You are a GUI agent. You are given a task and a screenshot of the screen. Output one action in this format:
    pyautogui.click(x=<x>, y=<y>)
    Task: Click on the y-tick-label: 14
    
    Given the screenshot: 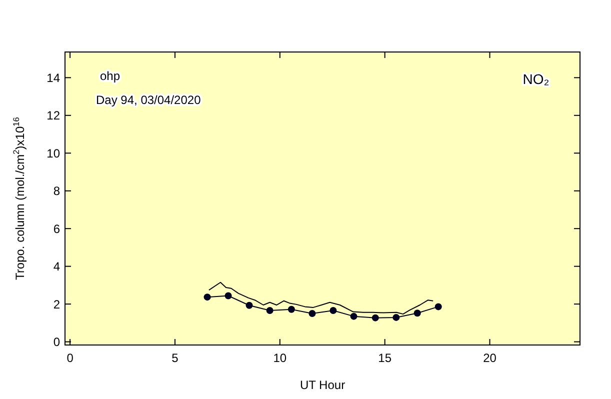 What is the action you would take?
    pyautogui.click(x=53, y=77)
    